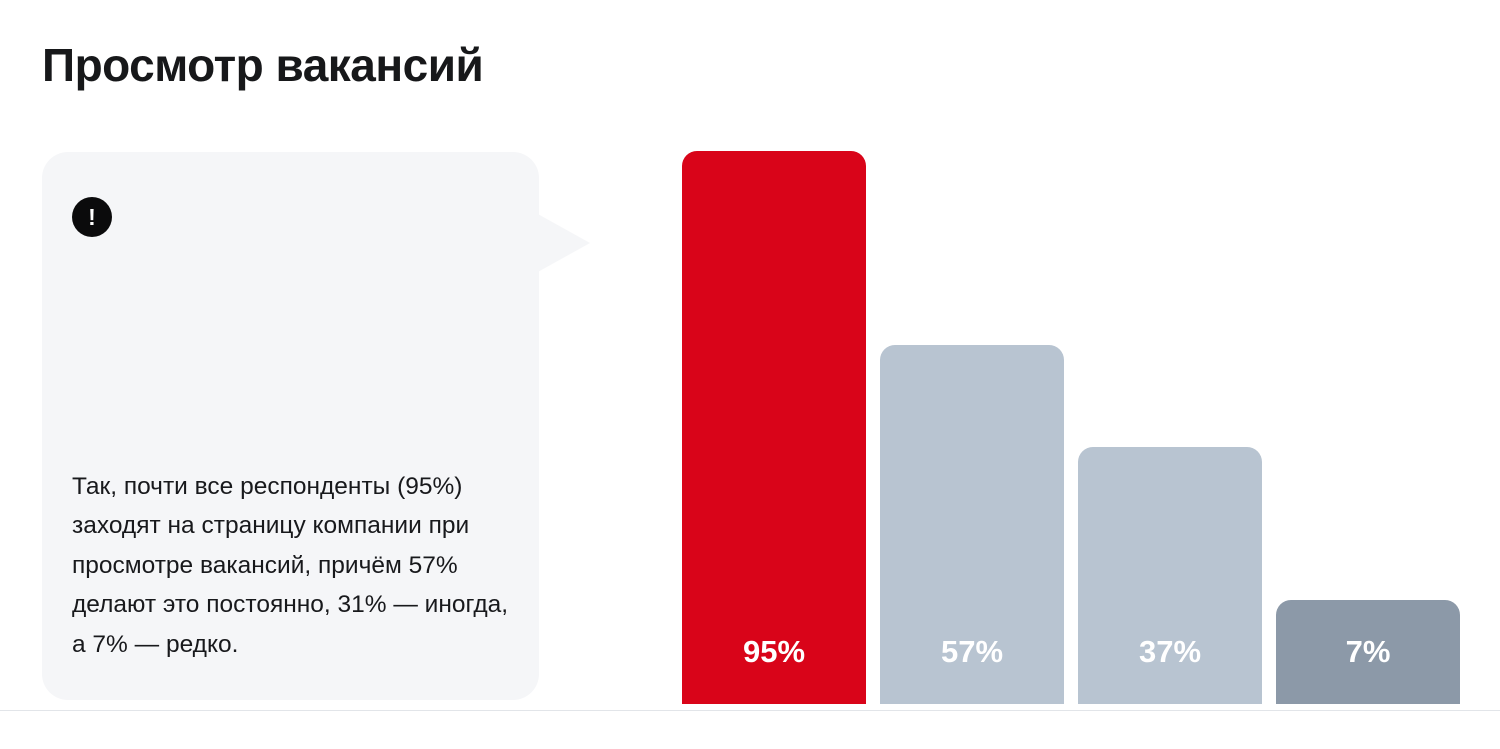 Image resolution: width=1500 pixels, height=749 pixels. I want to click on bar: 7%, so click(1368, 652).